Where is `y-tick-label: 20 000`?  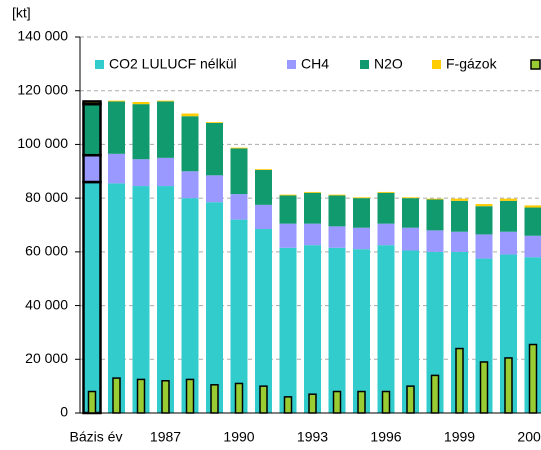 y-tick-label: 20 000 is located at coordinates (46, 358).